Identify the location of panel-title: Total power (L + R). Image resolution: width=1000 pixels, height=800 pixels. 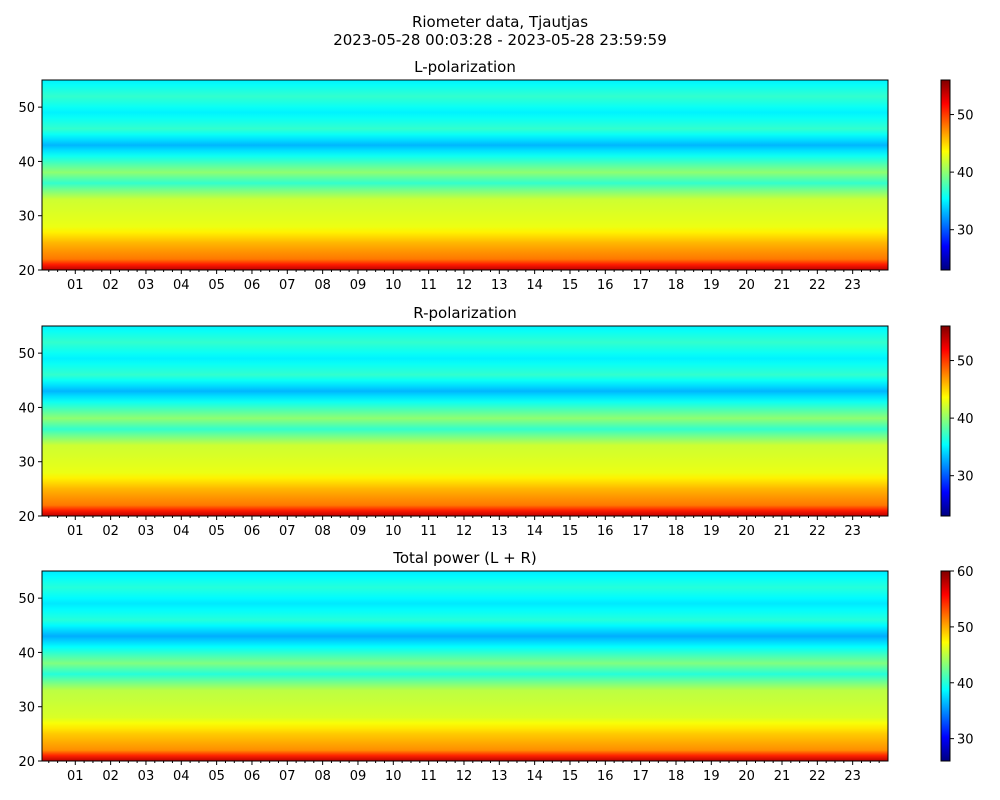
(464, 558).